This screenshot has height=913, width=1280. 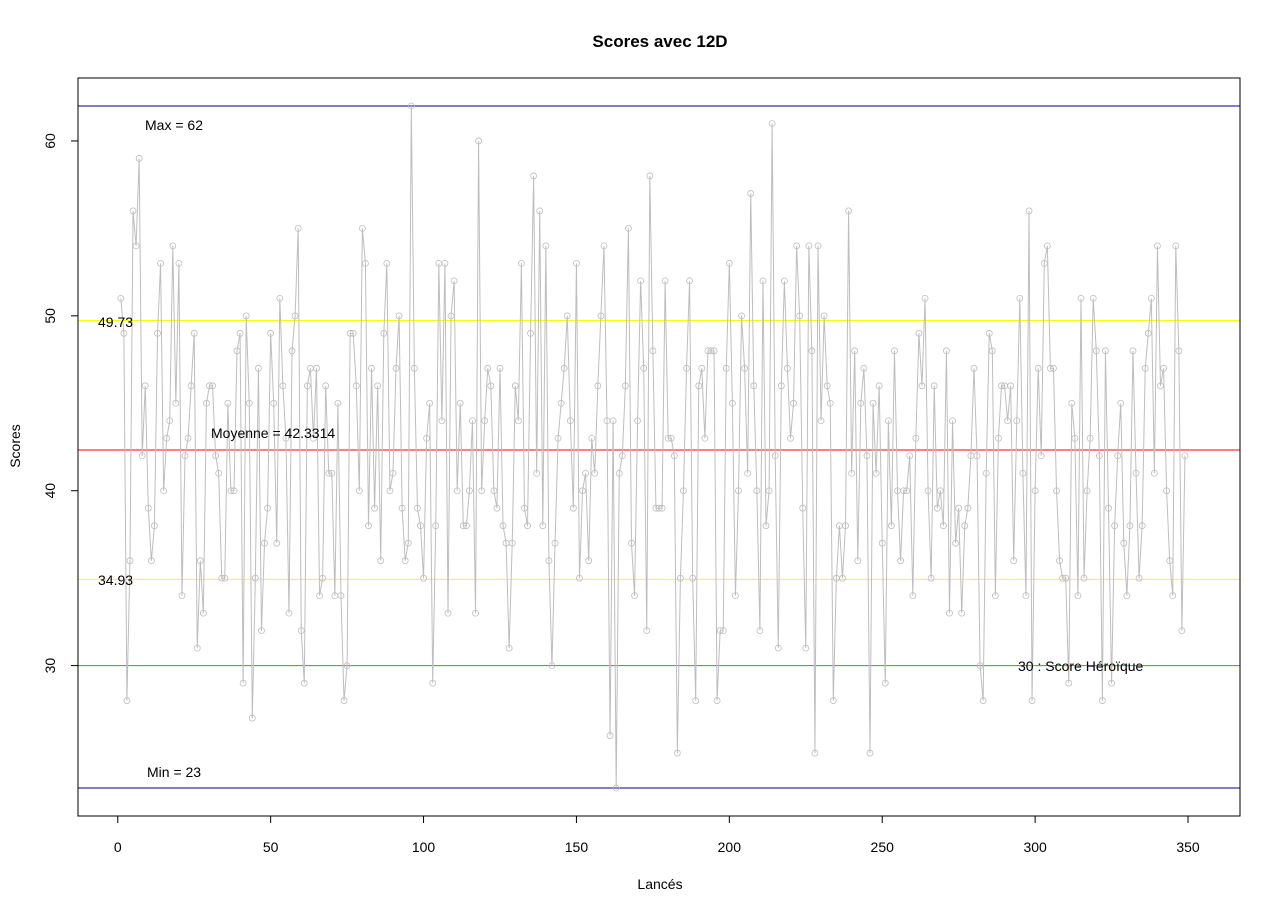 I want to click on y-tick-label-30: 30, so click(x=50, y=666).